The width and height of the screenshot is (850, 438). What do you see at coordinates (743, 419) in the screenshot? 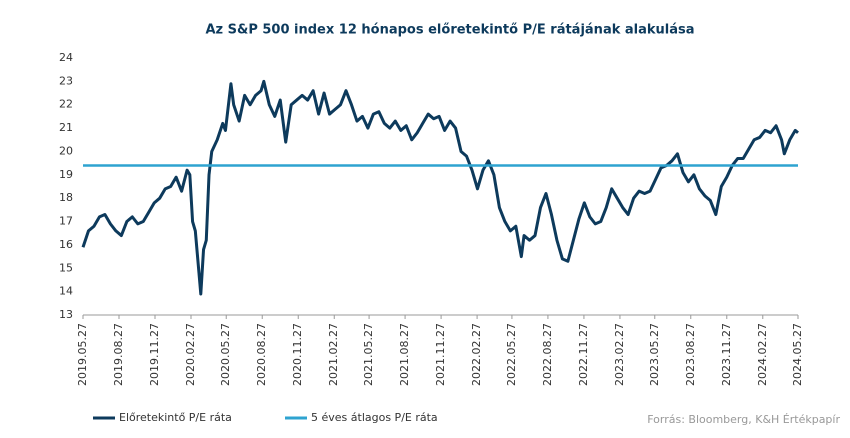
I see `source: Forrás: Bloomberg, K&H Értékpapír` at bounding box center [743, 419].